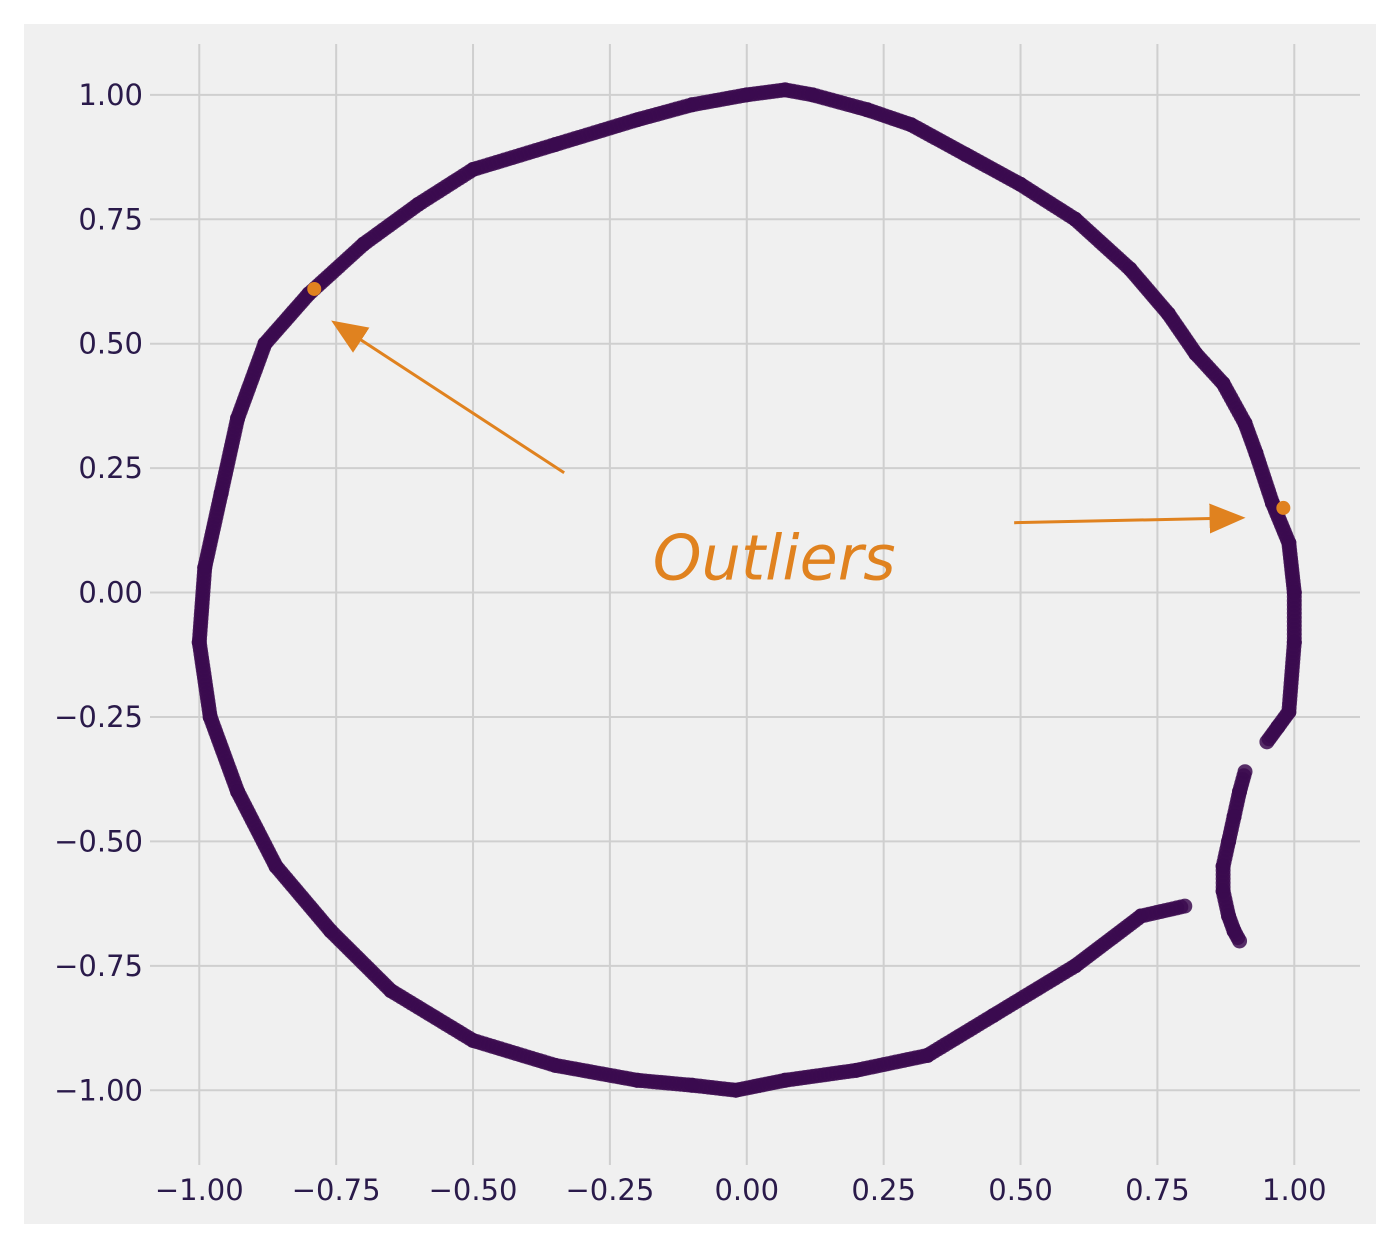 This screenshot has width=1400, height=1248. Describe the element at coordinates (110, 219) in the screenshot. I see `y-tick-label: 0.75` at that location.